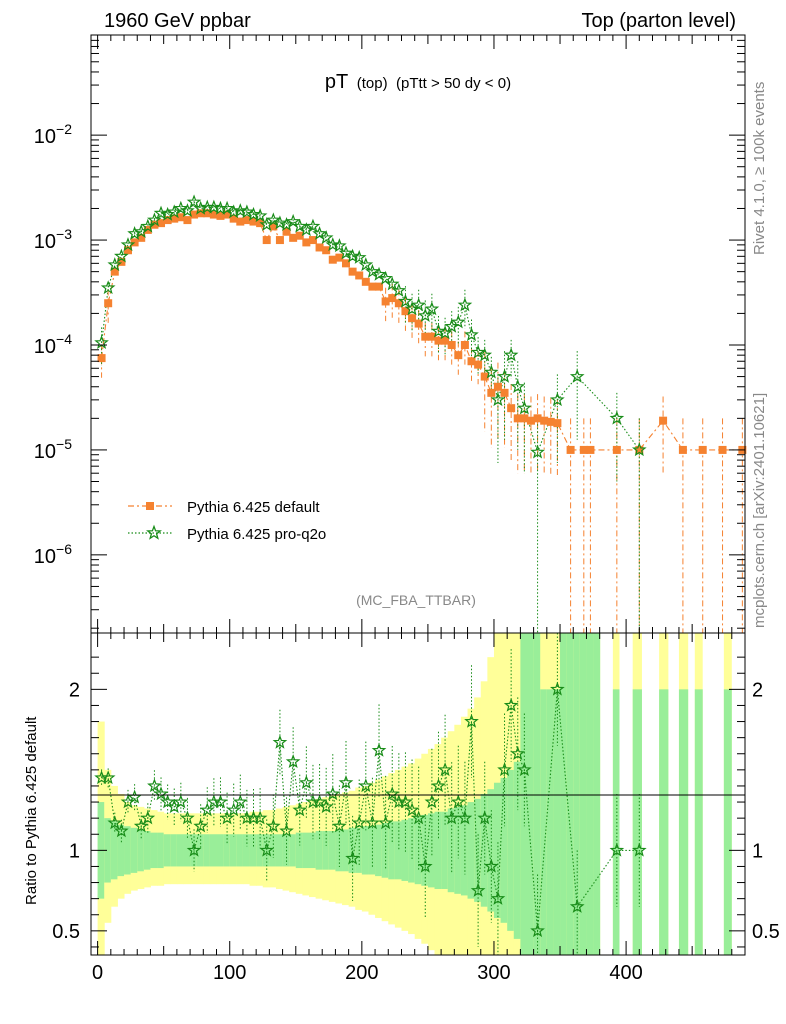 The width and height of the screenshot is (786, 1024). I want to click on ratio-y-tick-label: 0.5, so click(66, 932).